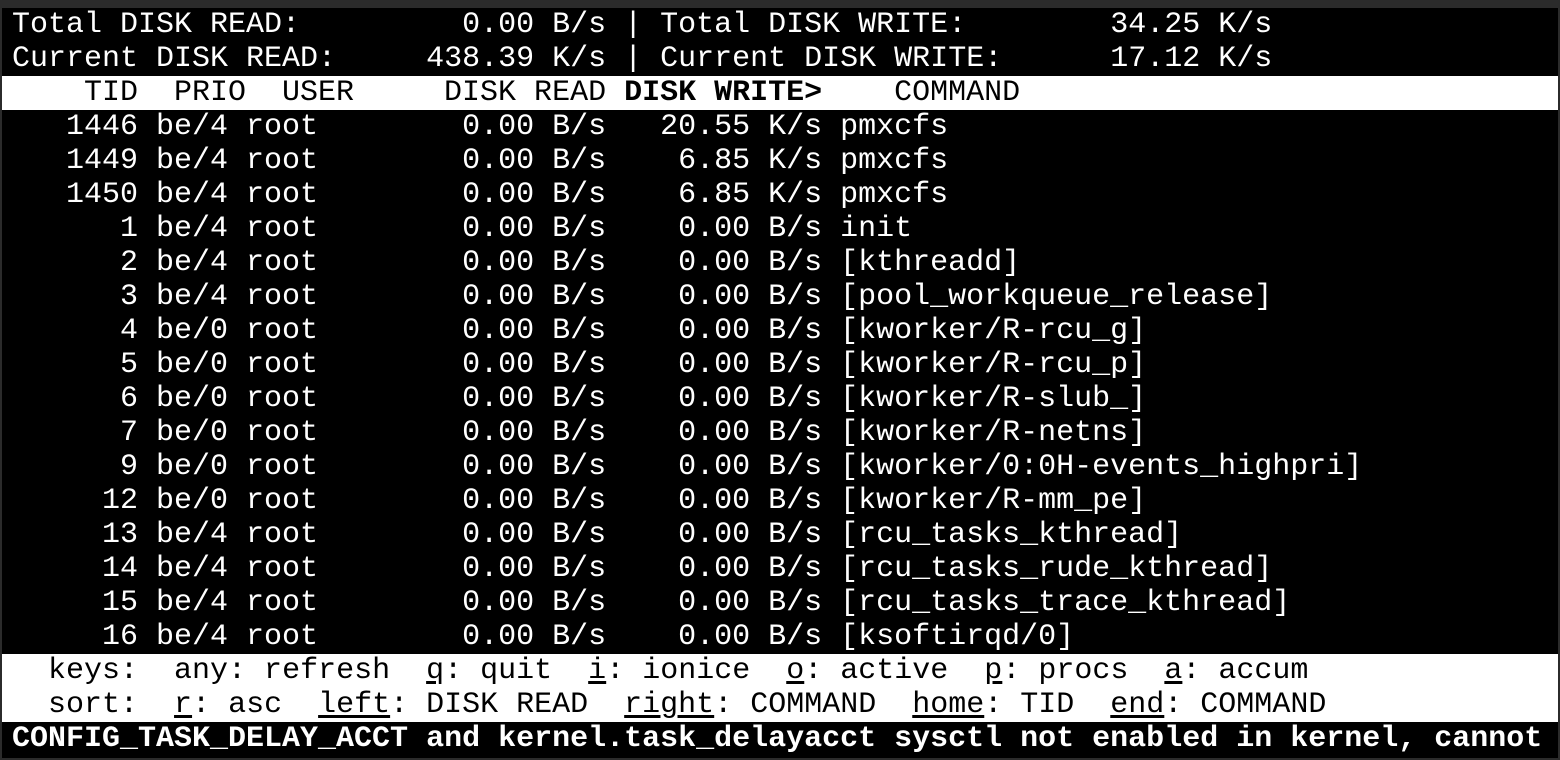  What do you see at coordinates (489, 671) in the screenshot?
I see `keys-item: q: quit` at bounding box center [489, 671].